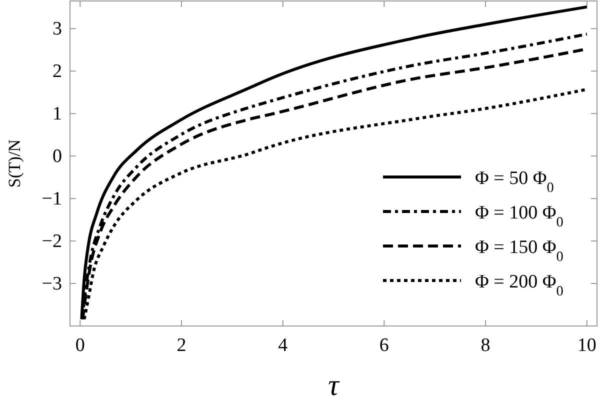 The width and height of the screenshot is (600, 407). I want to click on y-tick-label: −3, so click(52, 284).